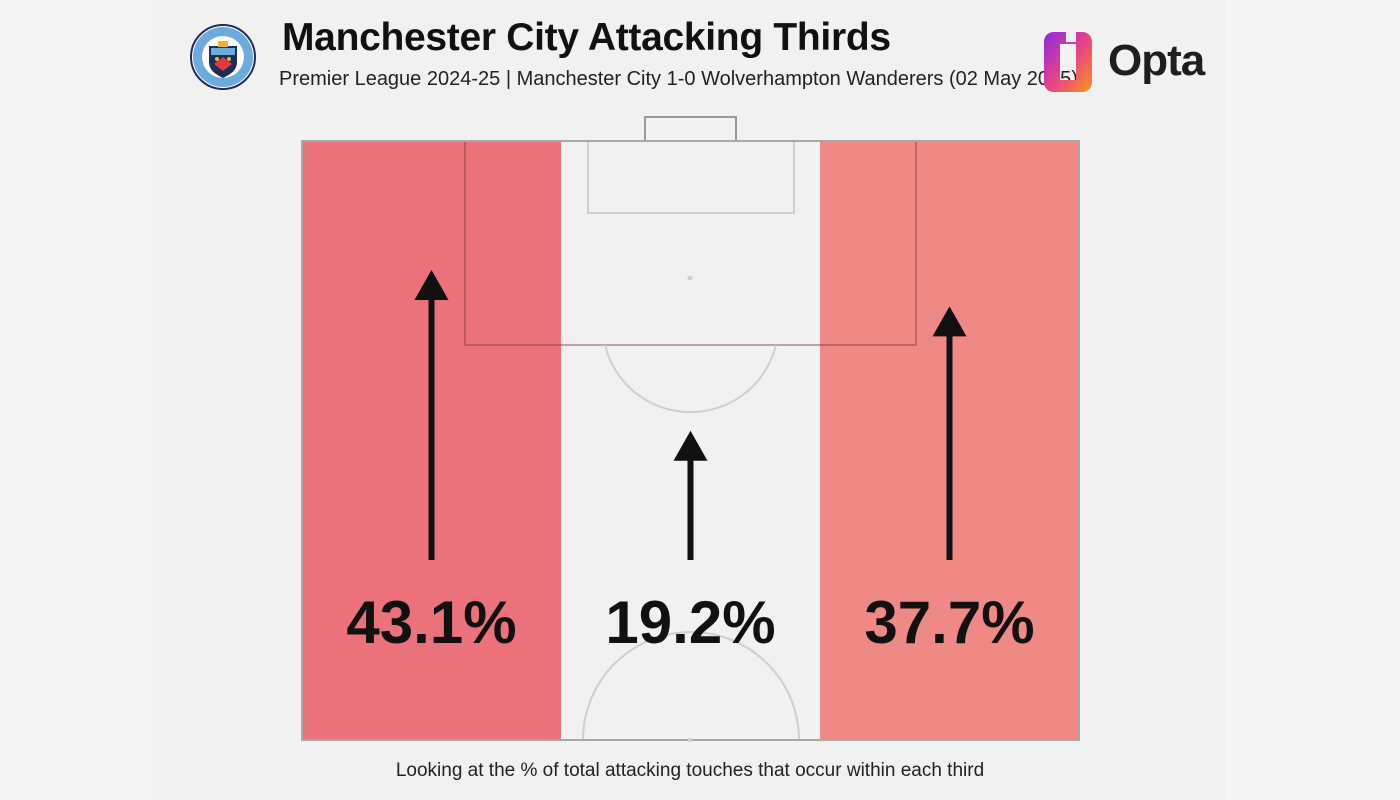 The image size is (1400, 800). What do you see at coordinates (949, 321) in the screenshot?
I see `arrow-head-right` at bounding box center [949, 321].